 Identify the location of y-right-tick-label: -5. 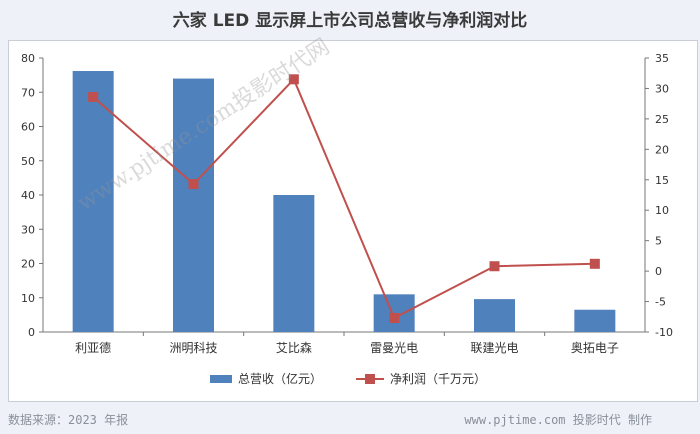
(660, 302).